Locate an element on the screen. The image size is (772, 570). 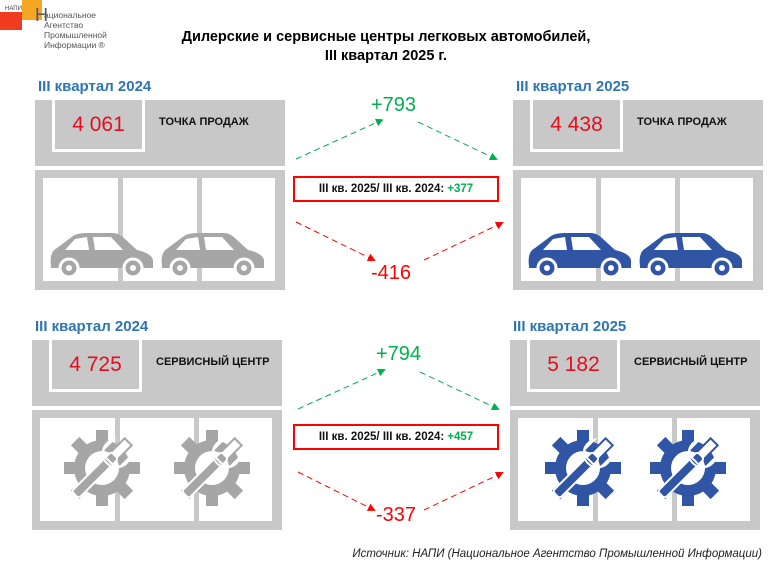
sales-2024-heading: III квартал 2024 is located at coordinates (95, 86).